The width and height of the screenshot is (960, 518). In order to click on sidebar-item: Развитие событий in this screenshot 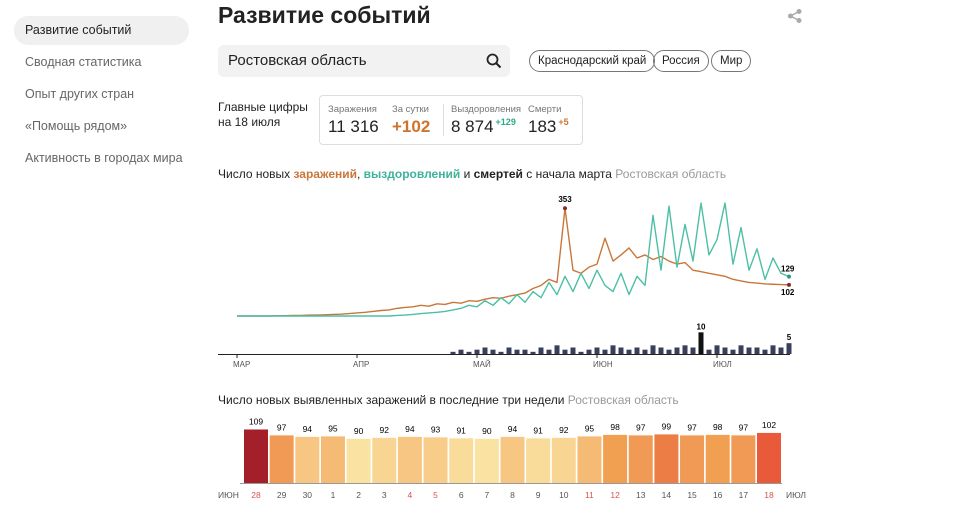, I will do `click(101, 30)`.